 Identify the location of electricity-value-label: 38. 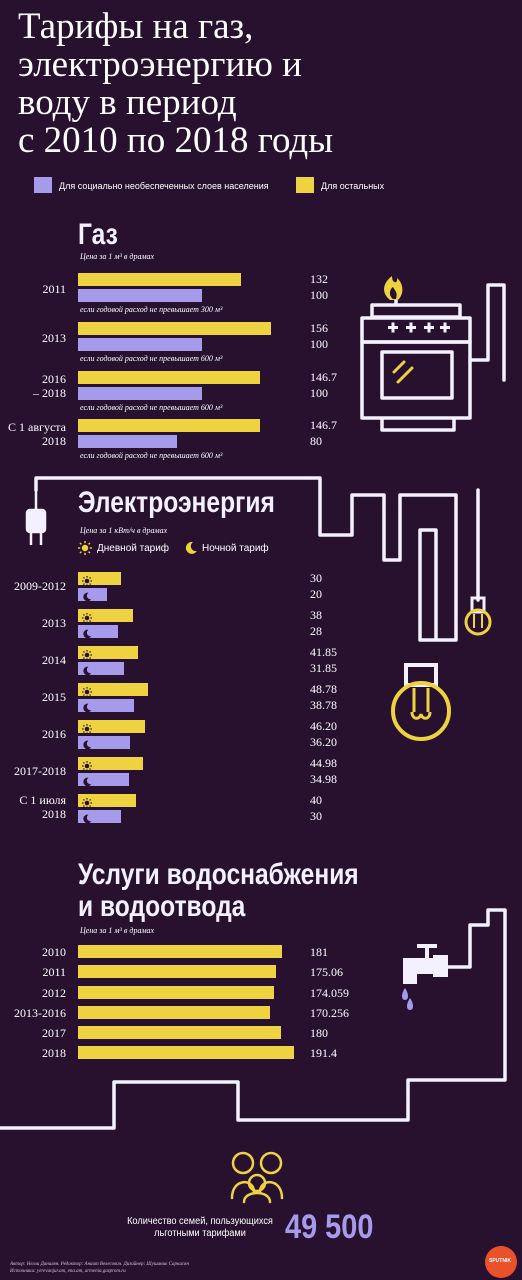
(316, 615).